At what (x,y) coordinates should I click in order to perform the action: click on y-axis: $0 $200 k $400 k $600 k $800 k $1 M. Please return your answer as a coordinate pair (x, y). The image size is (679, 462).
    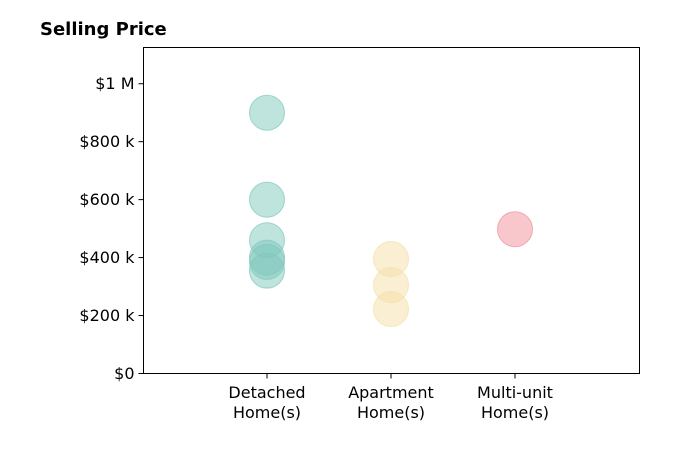
    Looking at the image, I should click on (111, 228).